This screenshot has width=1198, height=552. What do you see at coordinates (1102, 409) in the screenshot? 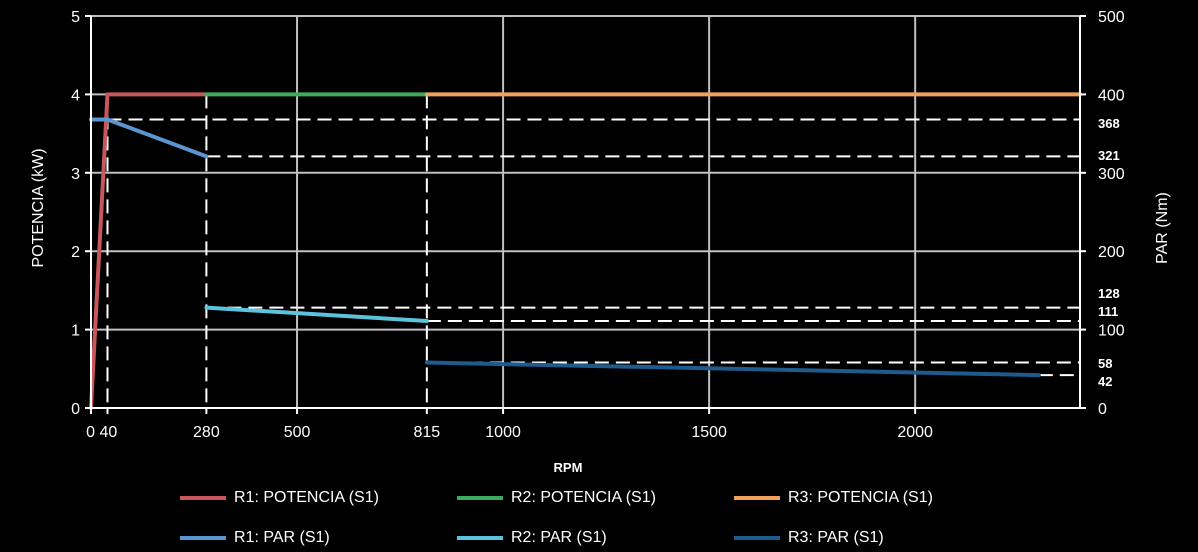
I see `y-right-tick-label: 0` at bounding box center [1102, 409].